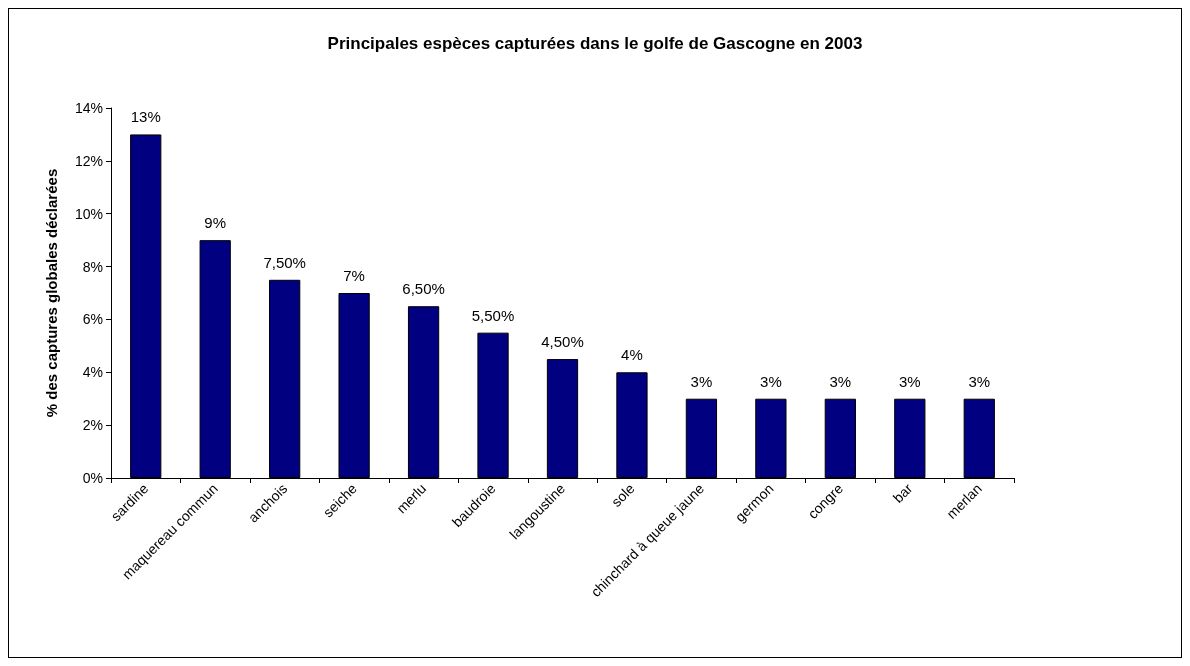  I want to click on y-tick-label: 0%, so click(92, 478).